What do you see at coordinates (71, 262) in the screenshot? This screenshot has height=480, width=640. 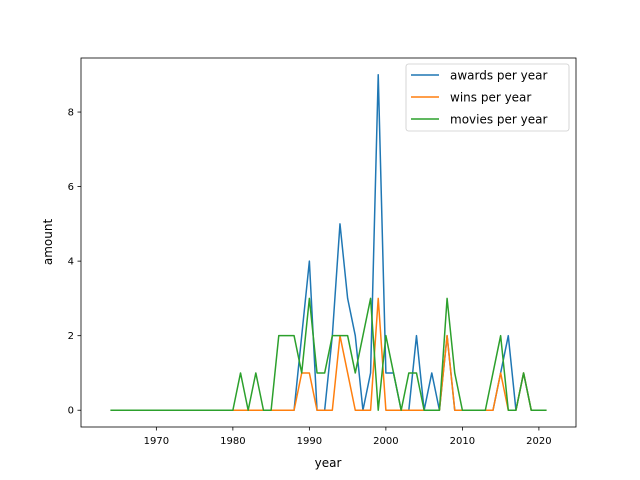 I see `y-tick-label: 4` at bounding box center [71, 262].